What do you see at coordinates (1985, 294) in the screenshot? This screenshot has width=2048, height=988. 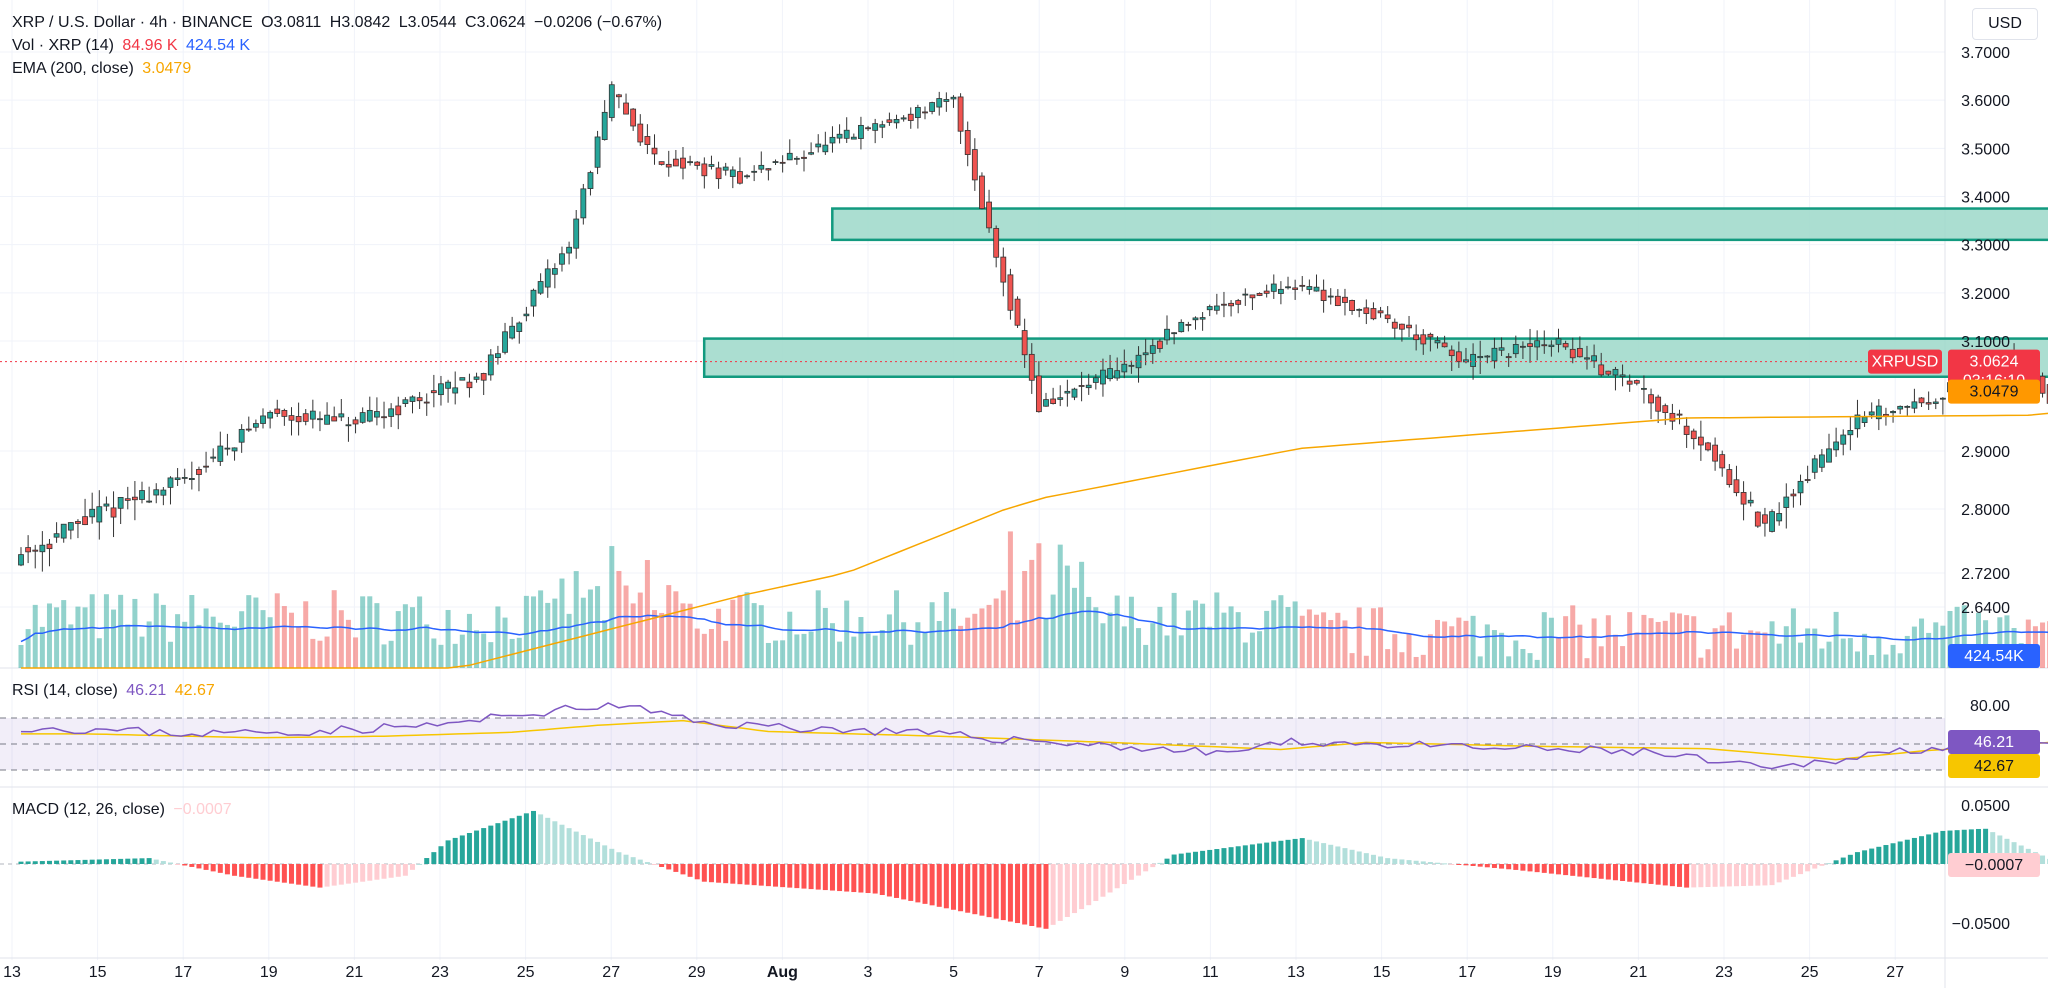 I see `price-tick-label: 3.2000` at bounding box center [1985, 294].